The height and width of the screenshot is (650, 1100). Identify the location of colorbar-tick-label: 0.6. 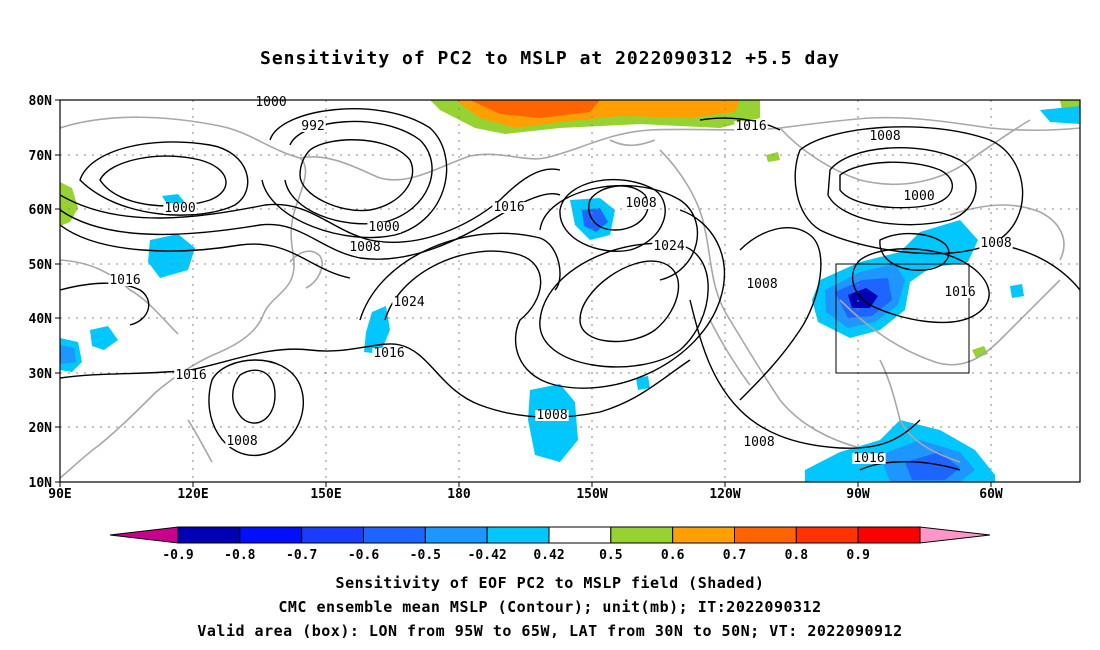
(673, 555).